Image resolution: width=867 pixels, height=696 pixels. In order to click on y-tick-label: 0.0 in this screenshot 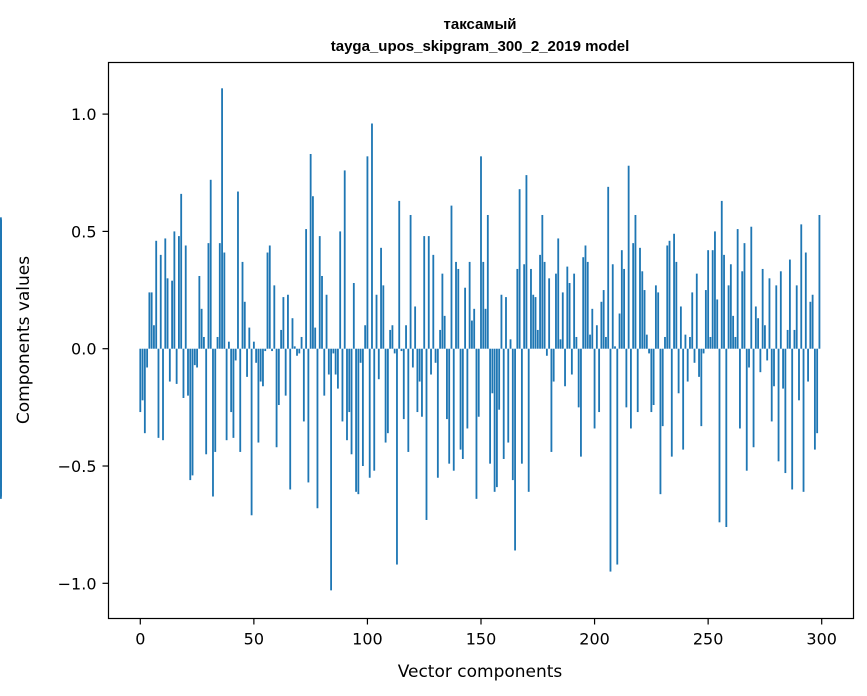, I will do `click(83, 349)`.